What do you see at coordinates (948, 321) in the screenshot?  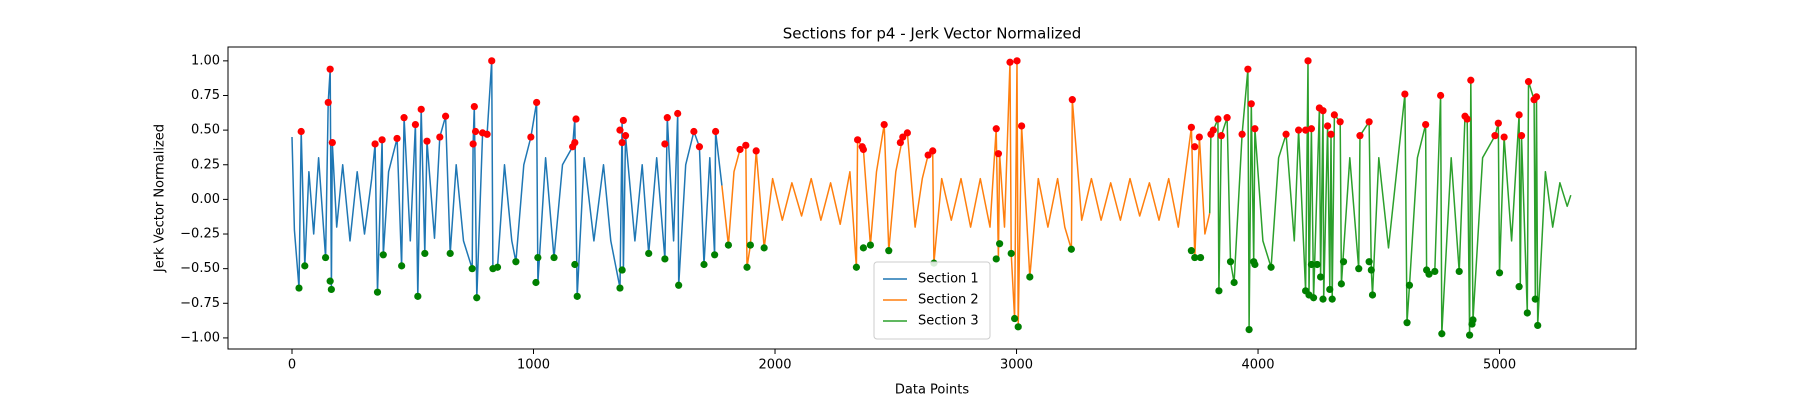 I see `legend-label: Section 3` at bounding box center [948, 321].